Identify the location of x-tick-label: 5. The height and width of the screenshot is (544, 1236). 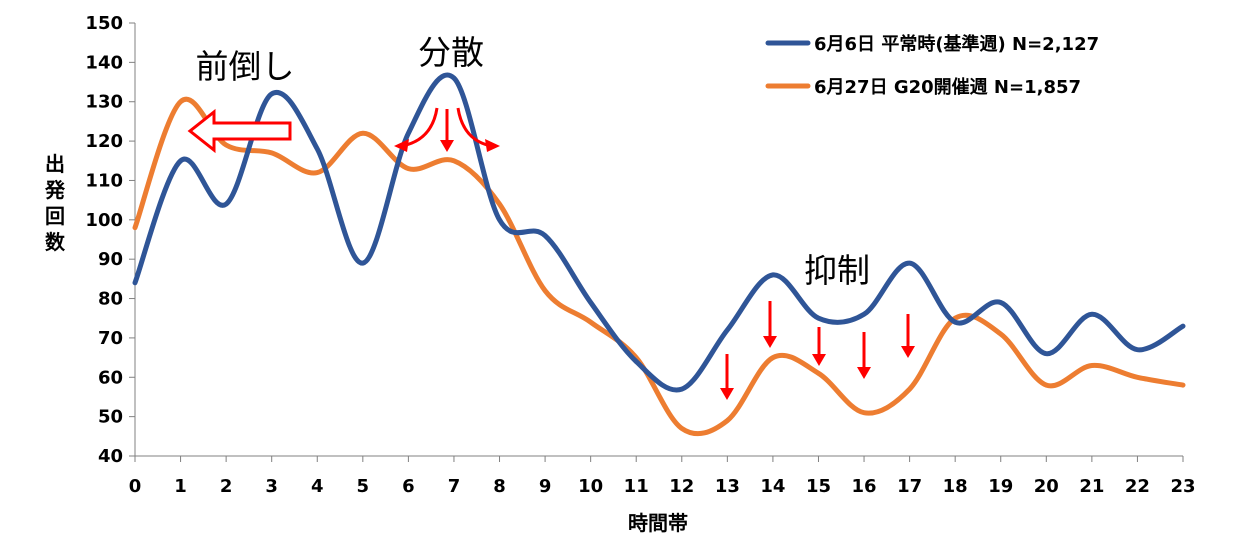
(363, 486).